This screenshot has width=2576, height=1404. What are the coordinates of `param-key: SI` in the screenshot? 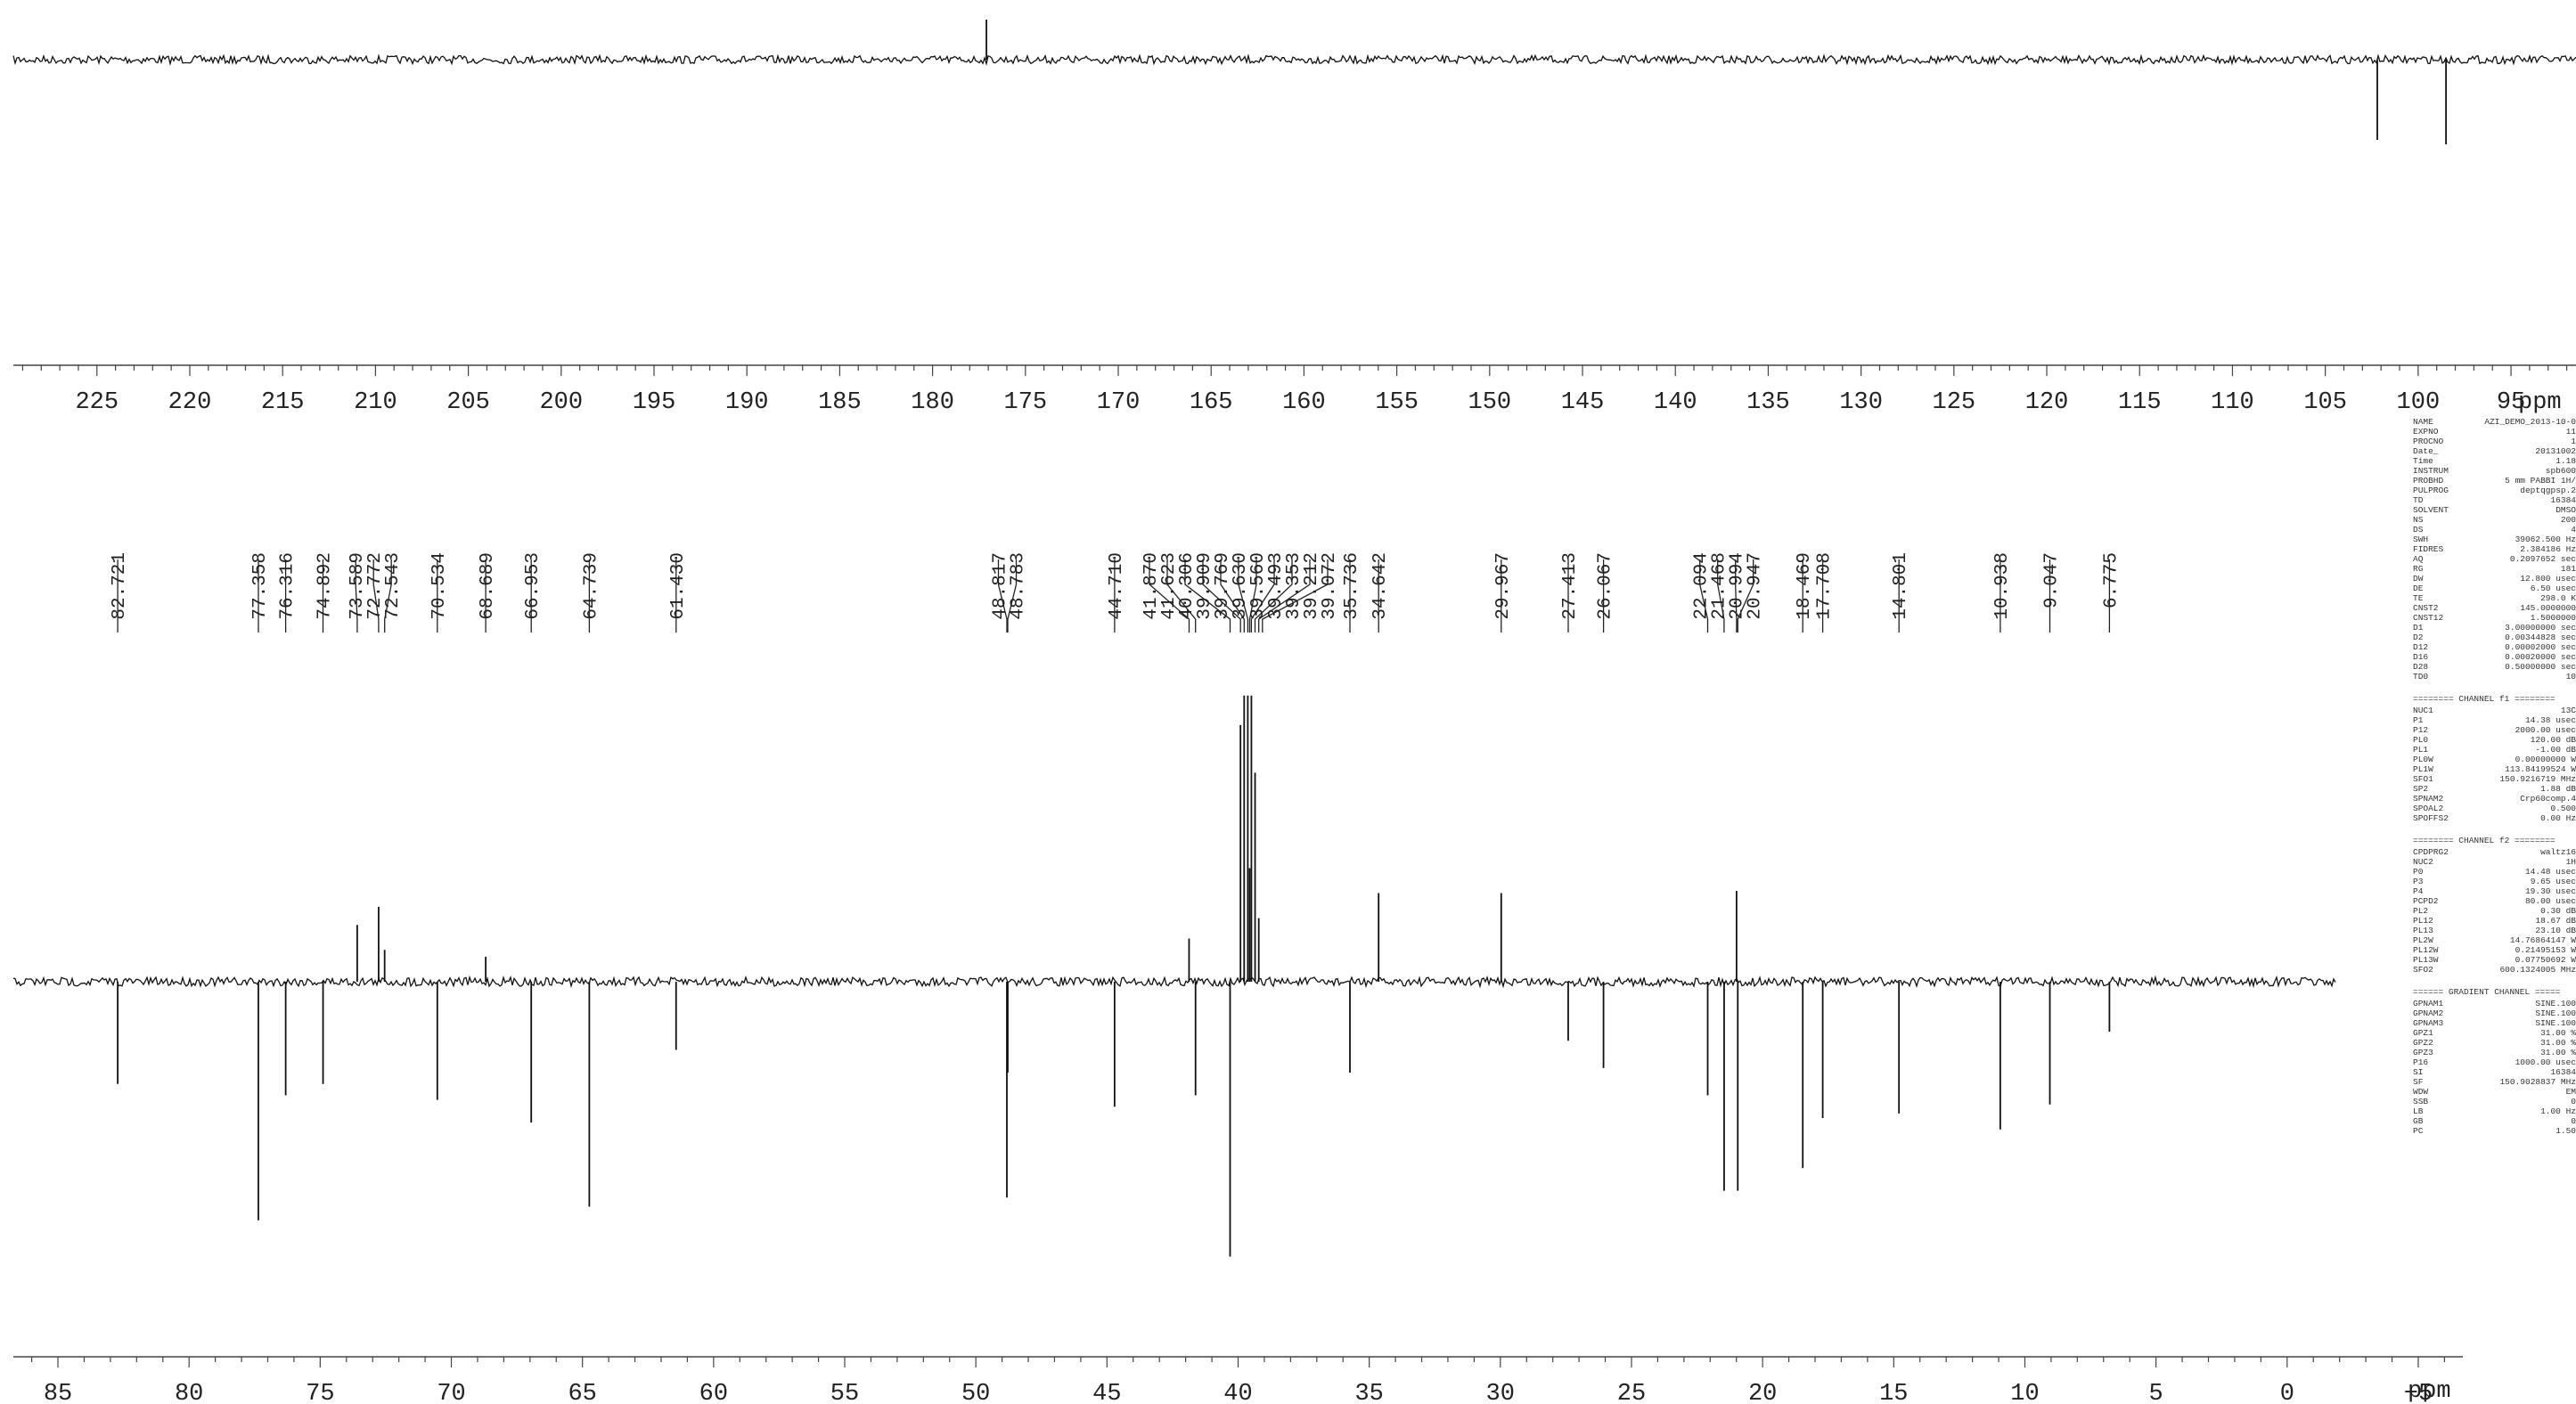 It's located at (2418, 1072).